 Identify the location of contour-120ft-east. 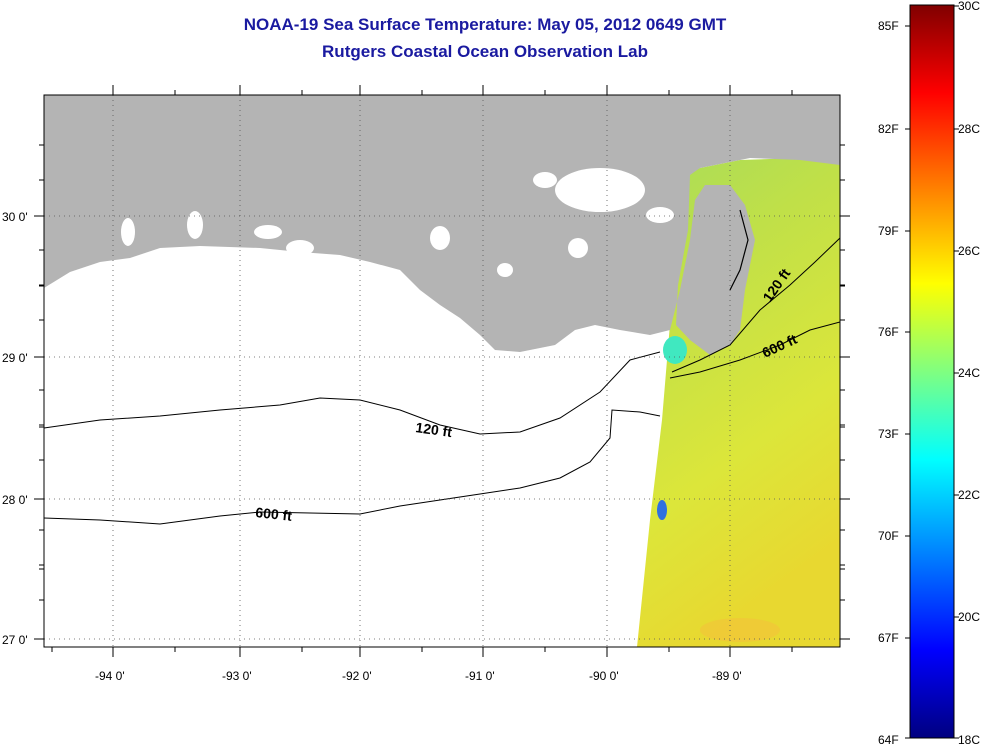
(755, 305).